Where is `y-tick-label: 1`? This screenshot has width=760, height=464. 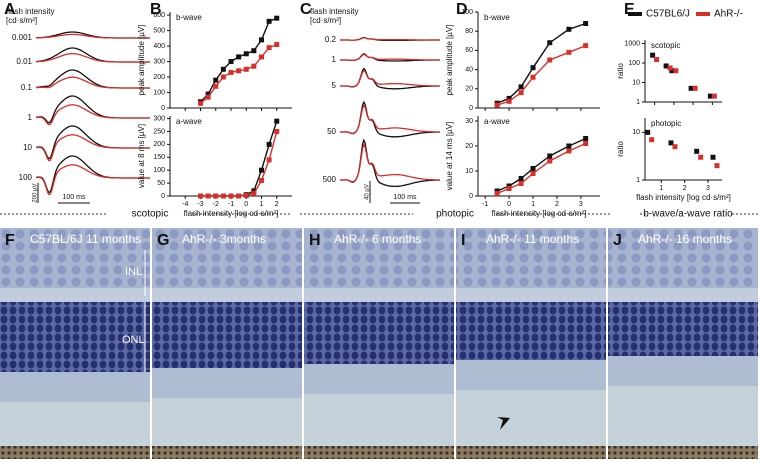
y-tick-label: 1 is located at coordinates (638, 102).